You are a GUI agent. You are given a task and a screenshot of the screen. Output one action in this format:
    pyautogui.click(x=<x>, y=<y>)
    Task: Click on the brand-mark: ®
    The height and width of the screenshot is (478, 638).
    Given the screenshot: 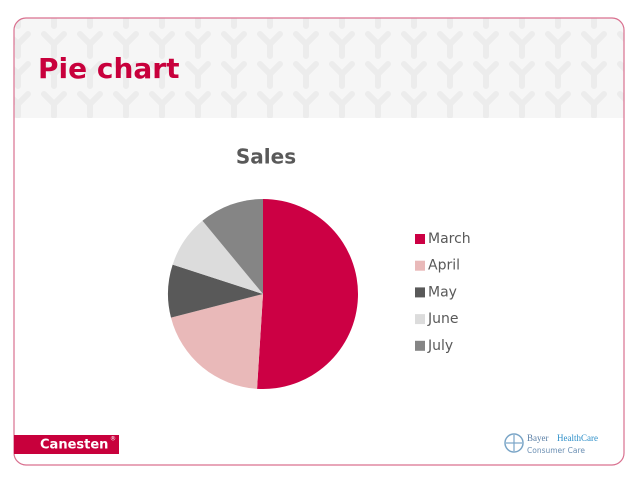 What is the action you would take?
    pyautogui.click(x=113, y=439)
    